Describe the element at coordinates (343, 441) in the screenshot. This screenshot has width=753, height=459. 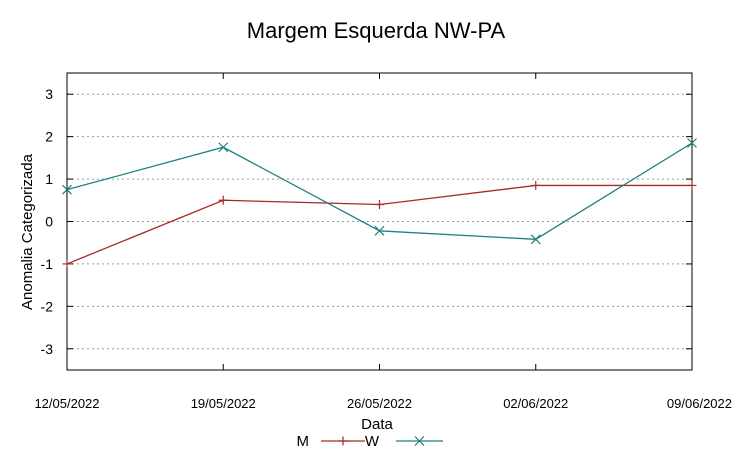
I see `legend-marker-m` at that location.